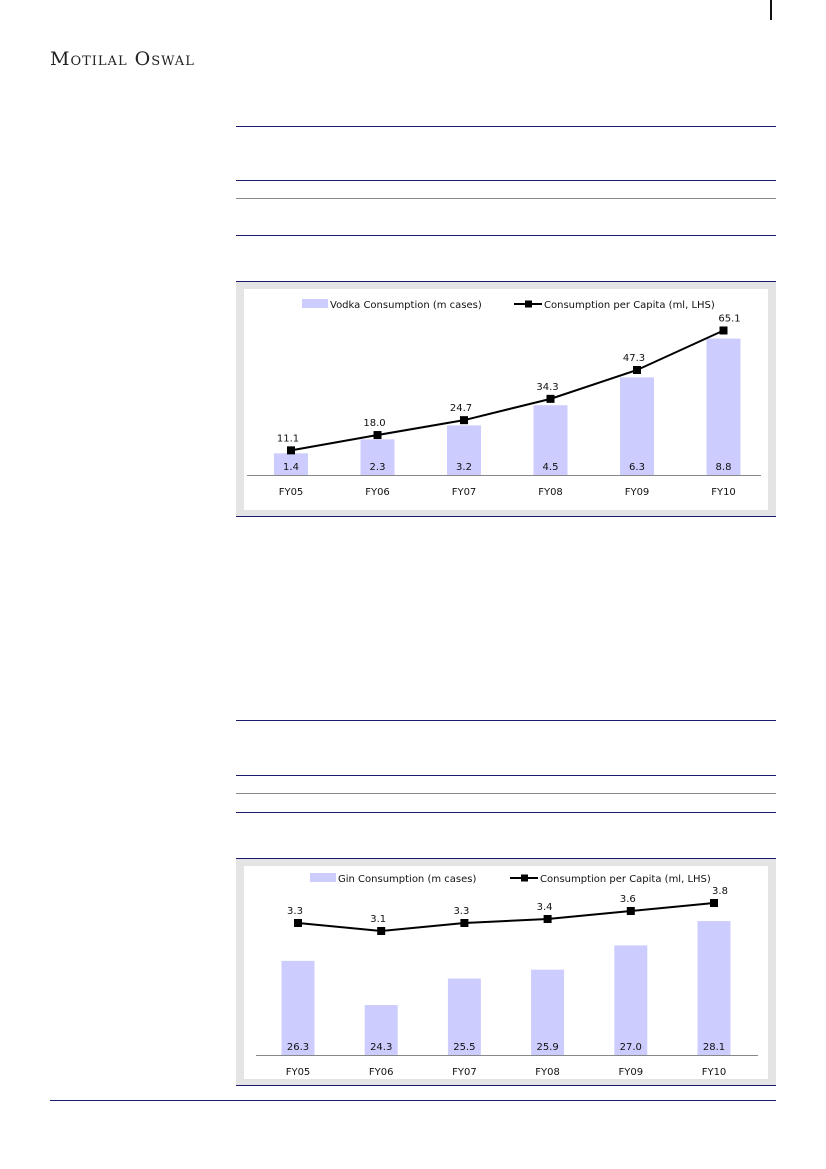  I want to click on bar-value-label: 25.5, so click(464, 1047).